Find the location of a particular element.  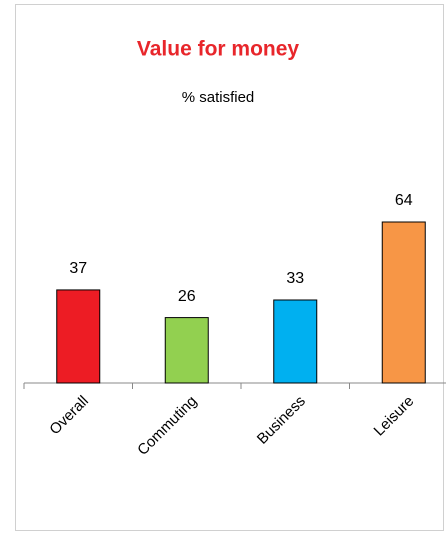

chart-subtitle: % satisfied is located at coordinates (218, 97).